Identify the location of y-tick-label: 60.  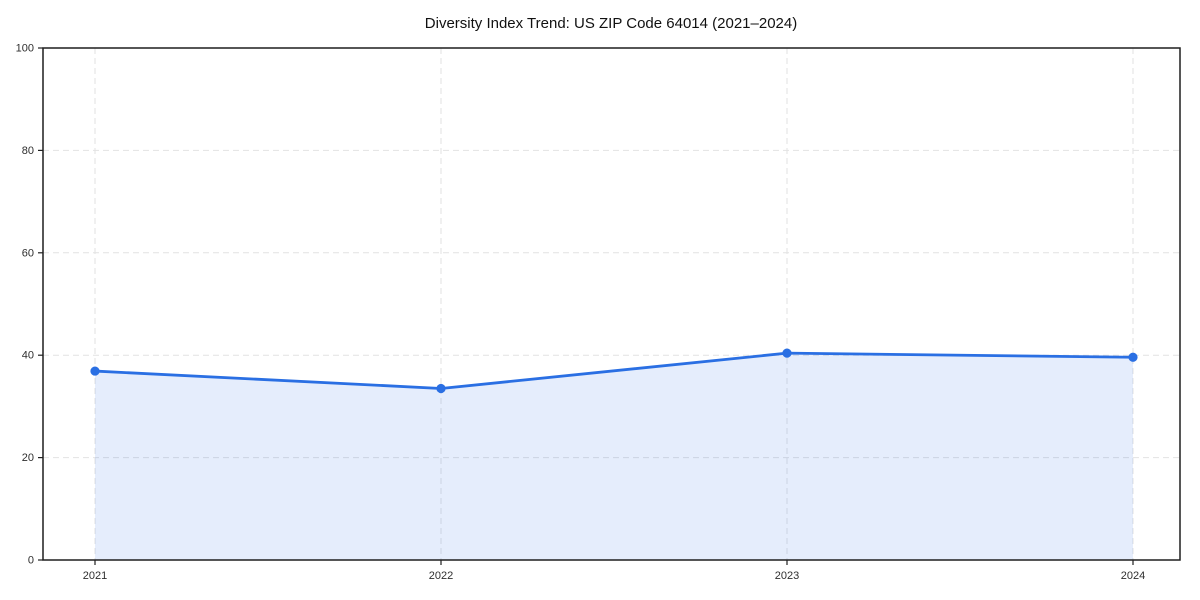
(28, 253).